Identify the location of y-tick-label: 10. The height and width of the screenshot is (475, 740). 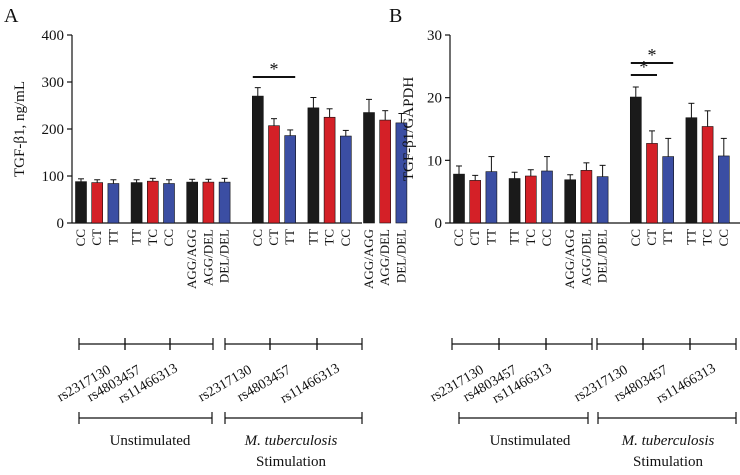
(434, 161).